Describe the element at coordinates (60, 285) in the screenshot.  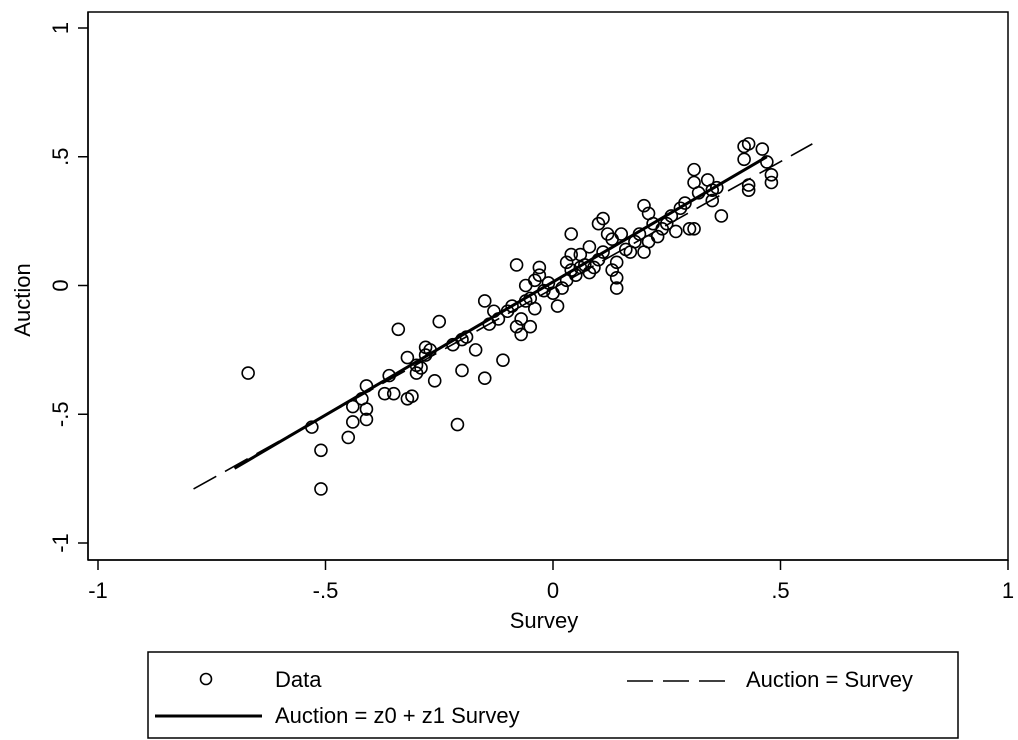
I see `y-tick-label: 0` at that location.